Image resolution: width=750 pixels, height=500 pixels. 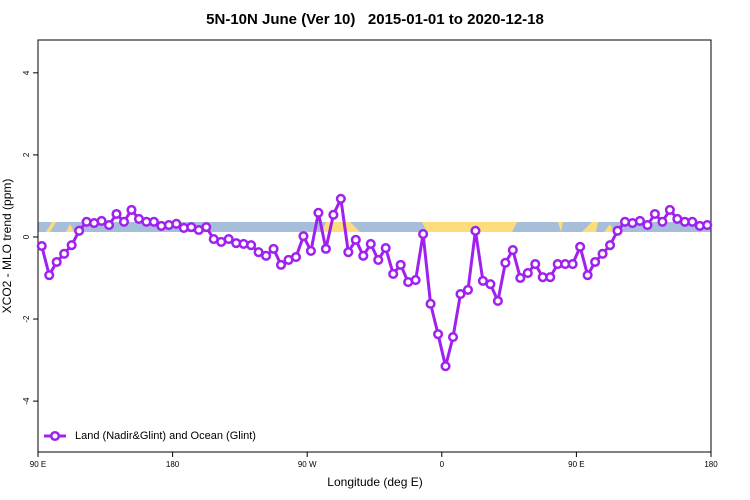 I want to click on y-tick-label: 4, so click(x=26, y=72).